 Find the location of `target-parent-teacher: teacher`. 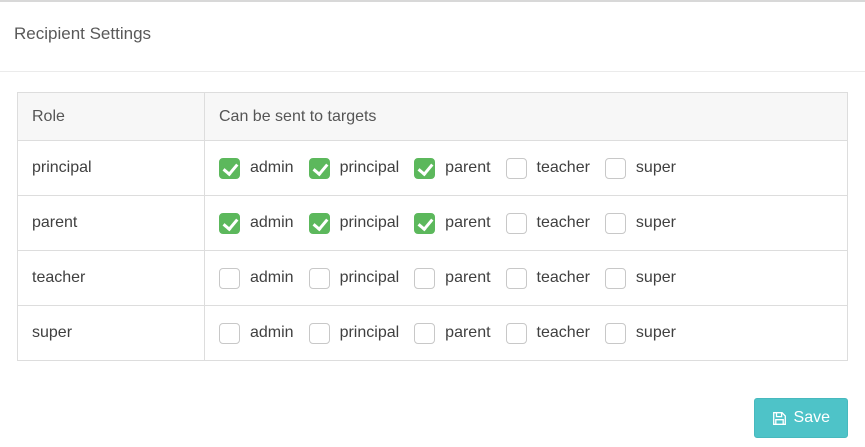

target-parent-teacher: teacher is located at coordinates (547, 223).